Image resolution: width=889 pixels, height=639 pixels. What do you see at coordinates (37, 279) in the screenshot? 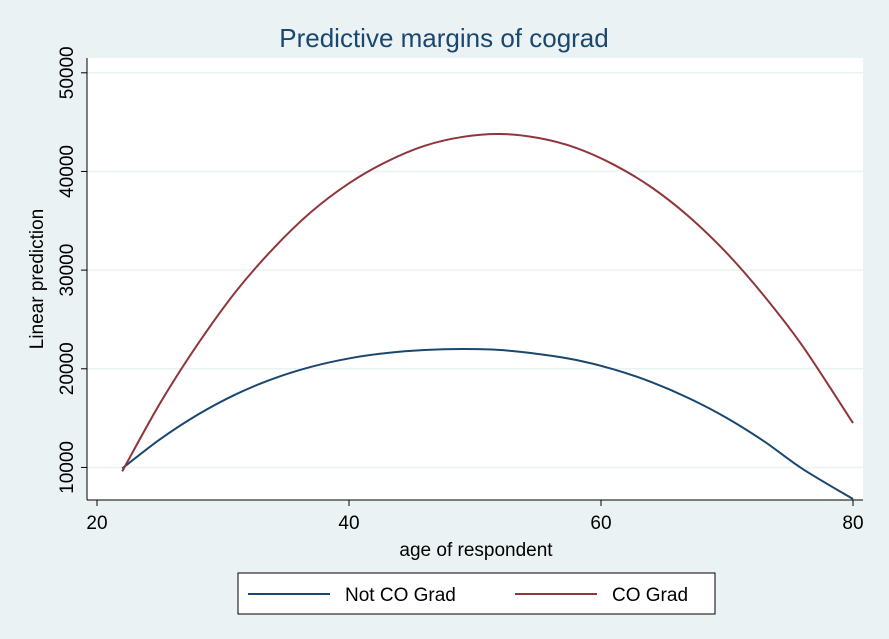
I see `y-axis-title: Linear prediction` at bounding box center [37, 279].